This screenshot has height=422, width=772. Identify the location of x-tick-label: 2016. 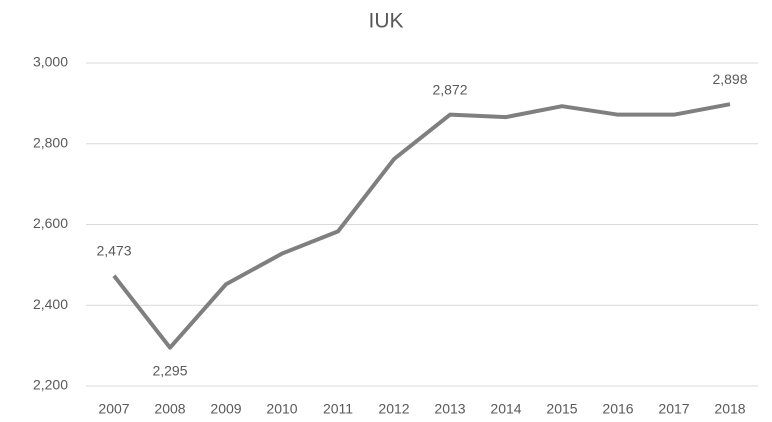
(617, 409).